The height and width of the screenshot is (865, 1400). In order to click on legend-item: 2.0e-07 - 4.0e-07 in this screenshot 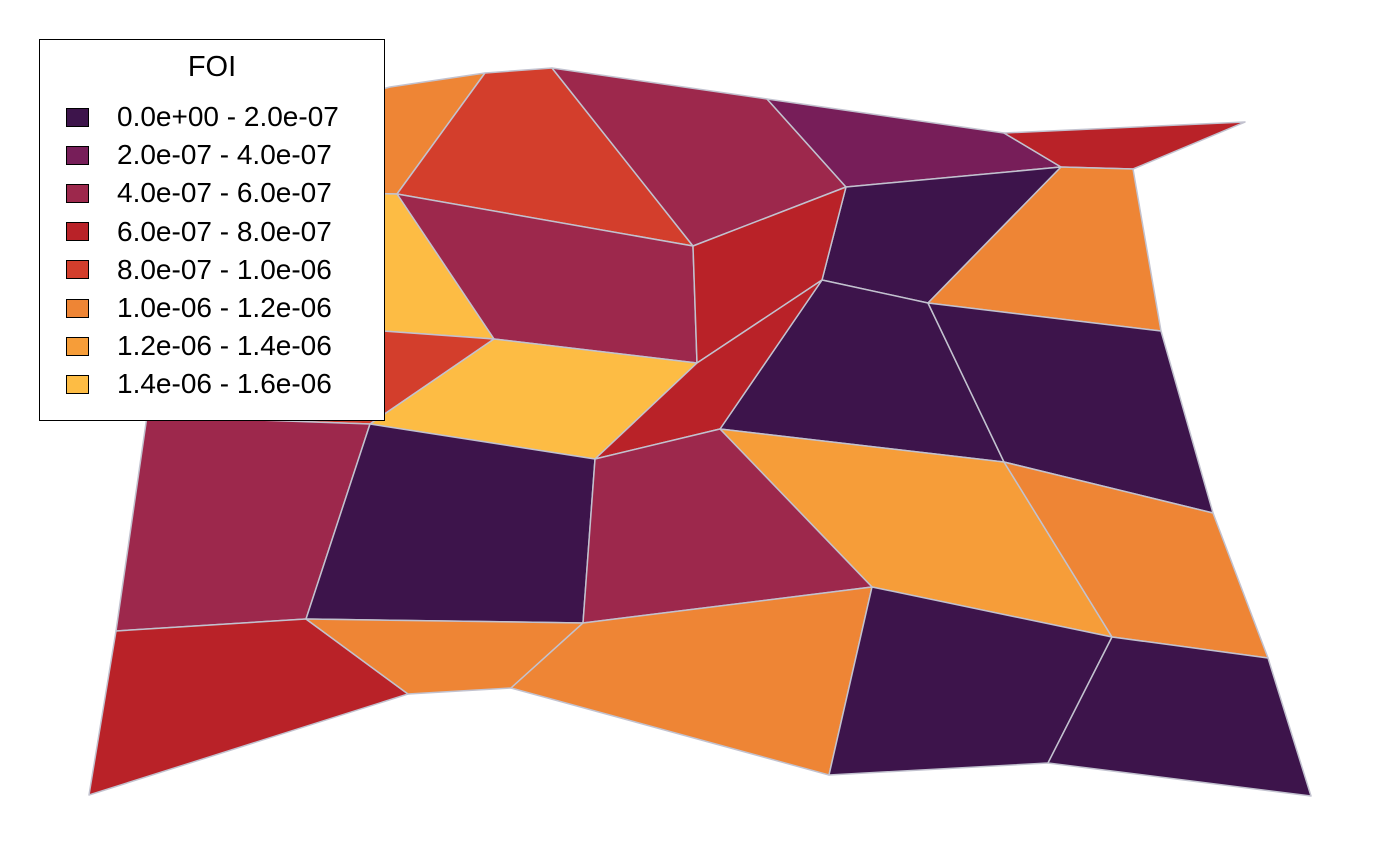, I will do `click(199, 155)`.